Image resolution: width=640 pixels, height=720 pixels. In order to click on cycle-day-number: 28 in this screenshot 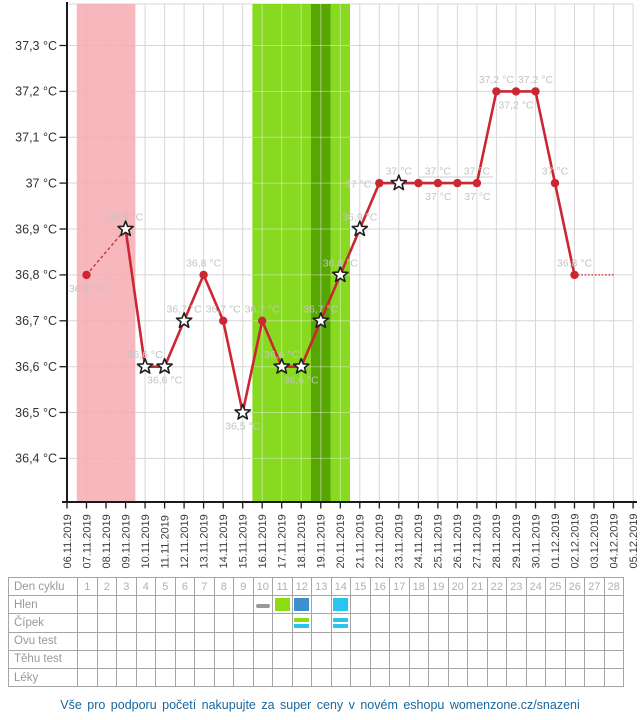, I will do `click(613, 586)`.